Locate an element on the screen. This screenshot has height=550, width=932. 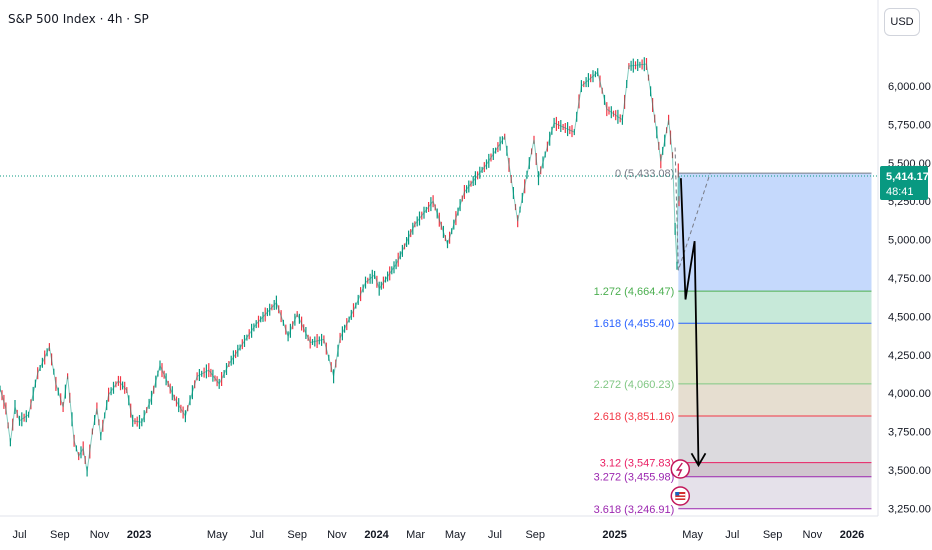
price-axis-bg is located at coordinates (905, 275).